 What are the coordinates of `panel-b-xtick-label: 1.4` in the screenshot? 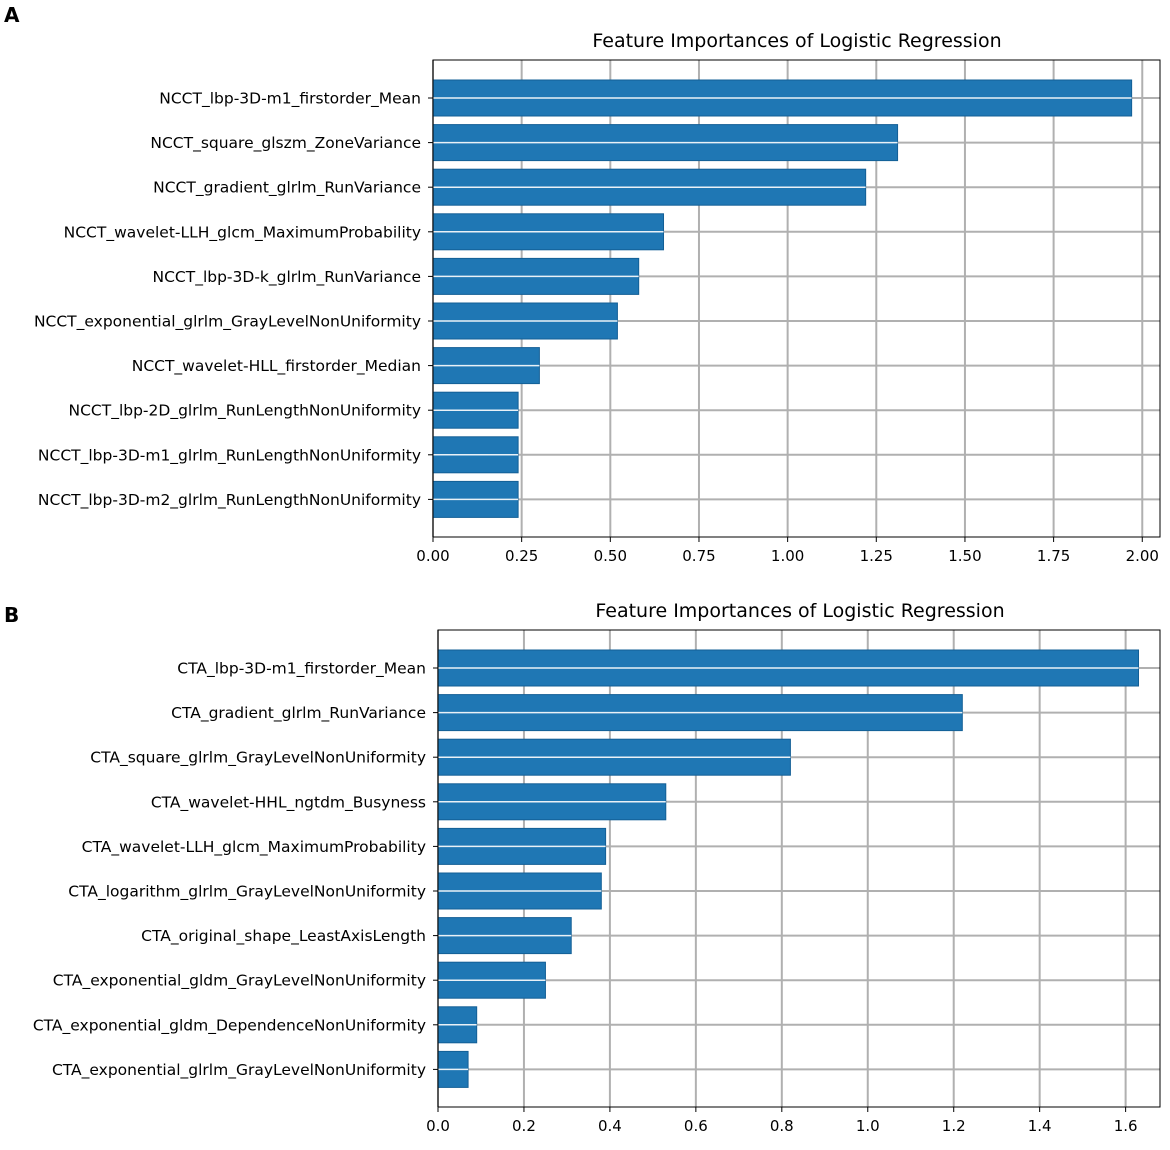 It's located at (1040, 1126).